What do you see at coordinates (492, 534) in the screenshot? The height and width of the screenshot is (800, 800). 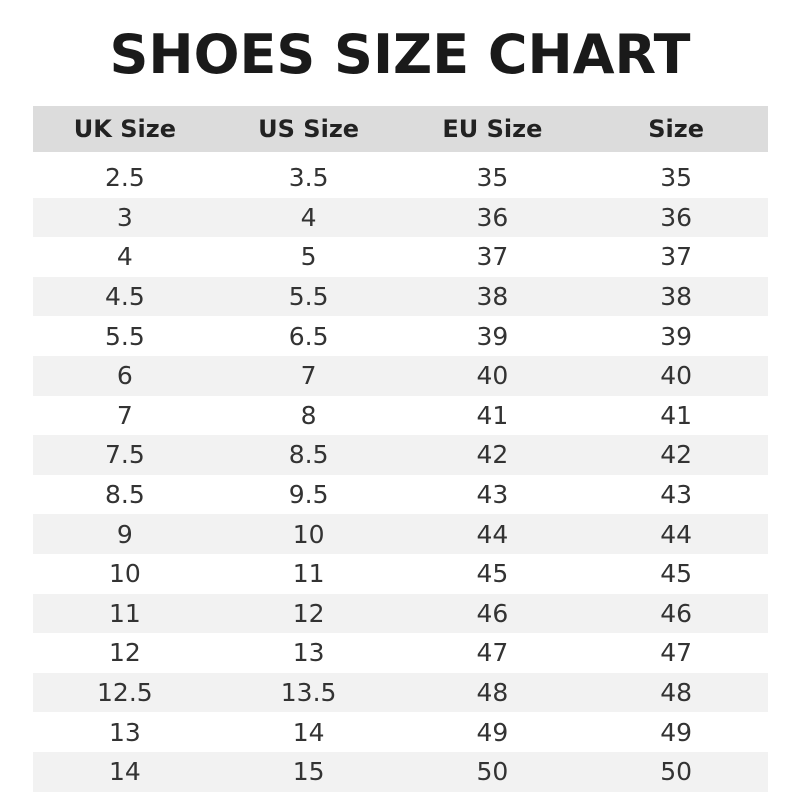 I see `cell-eu-size: 44` at bounding box center [492, 534].